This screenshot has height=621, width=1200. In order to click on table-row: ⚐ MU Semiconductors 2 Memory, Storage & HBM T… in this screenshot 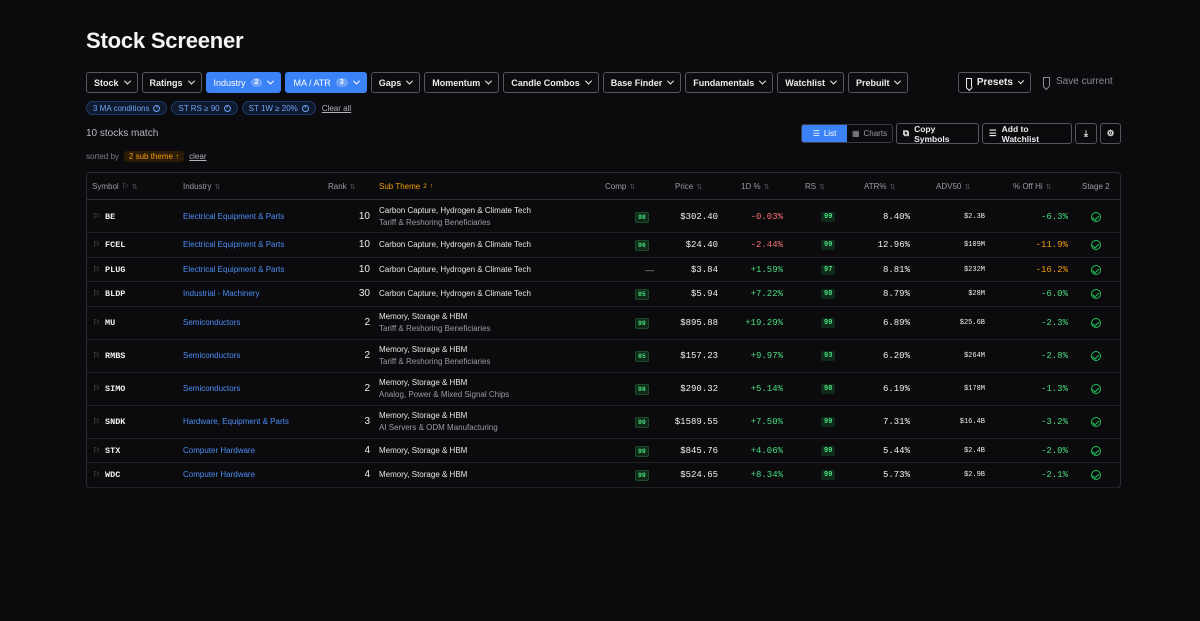, I will do `click(603, 323)`.